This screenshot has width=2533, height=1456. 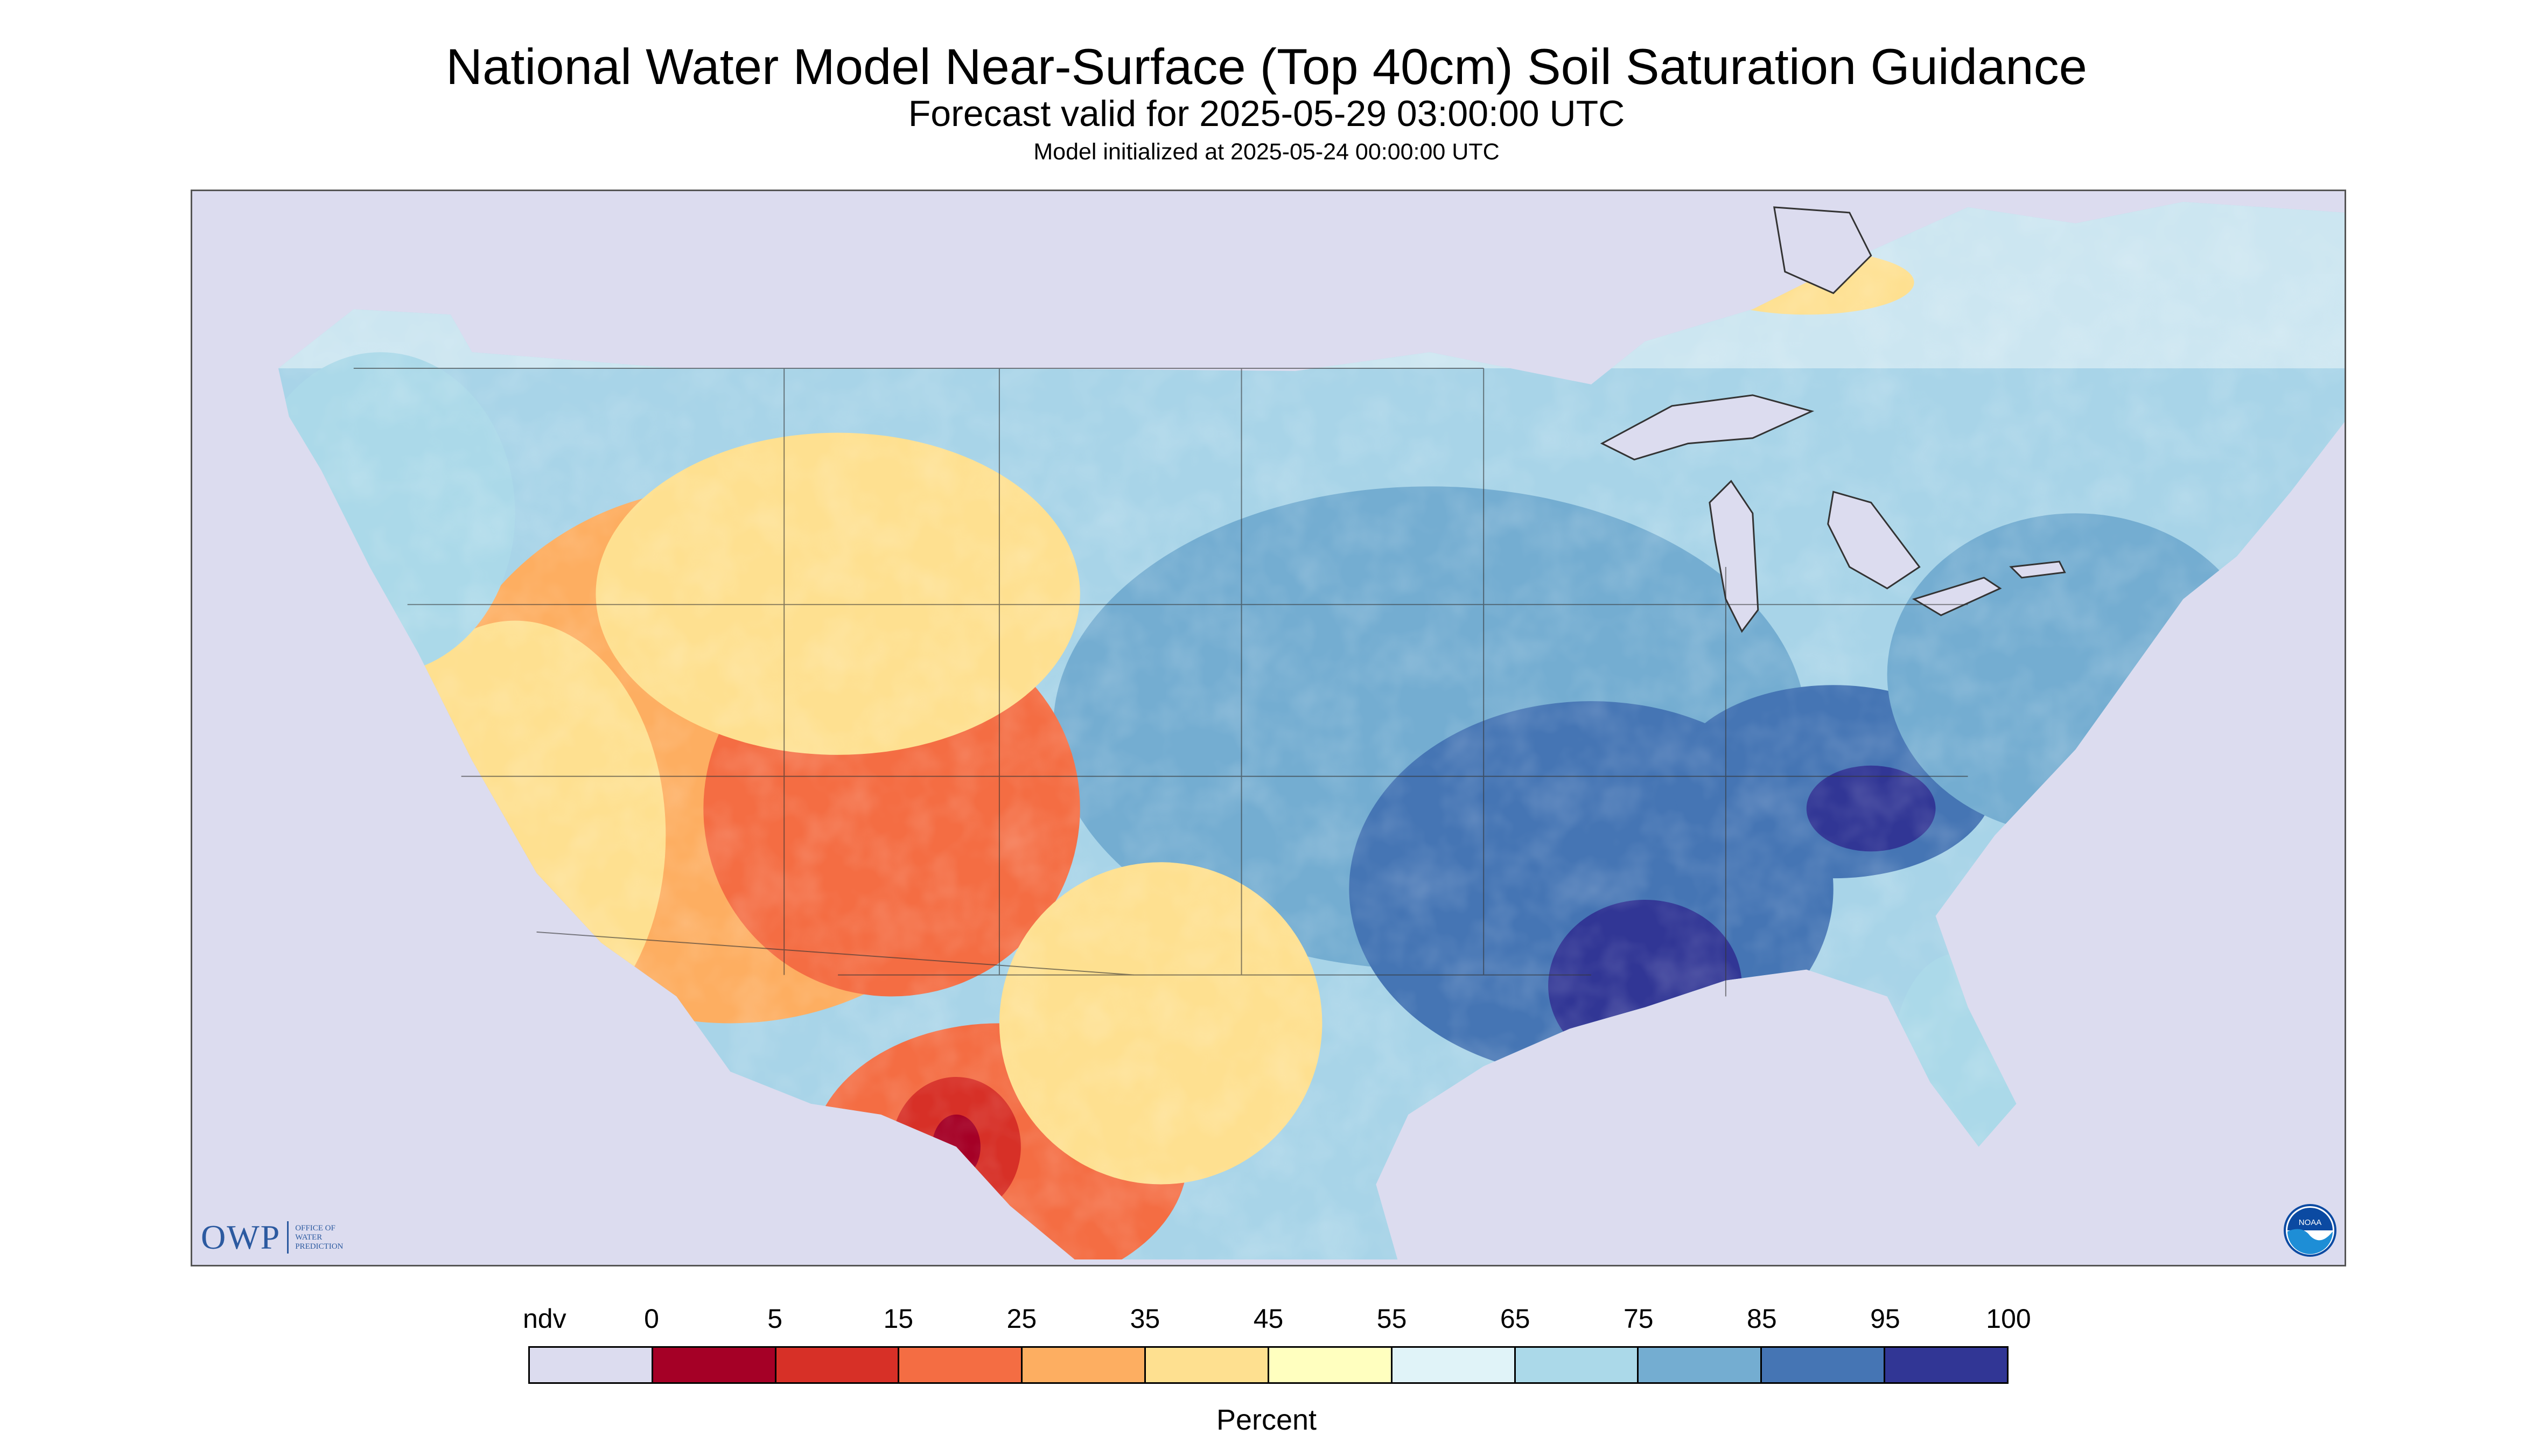 I want to click on color-legend, so click(x=1268, y=1365).